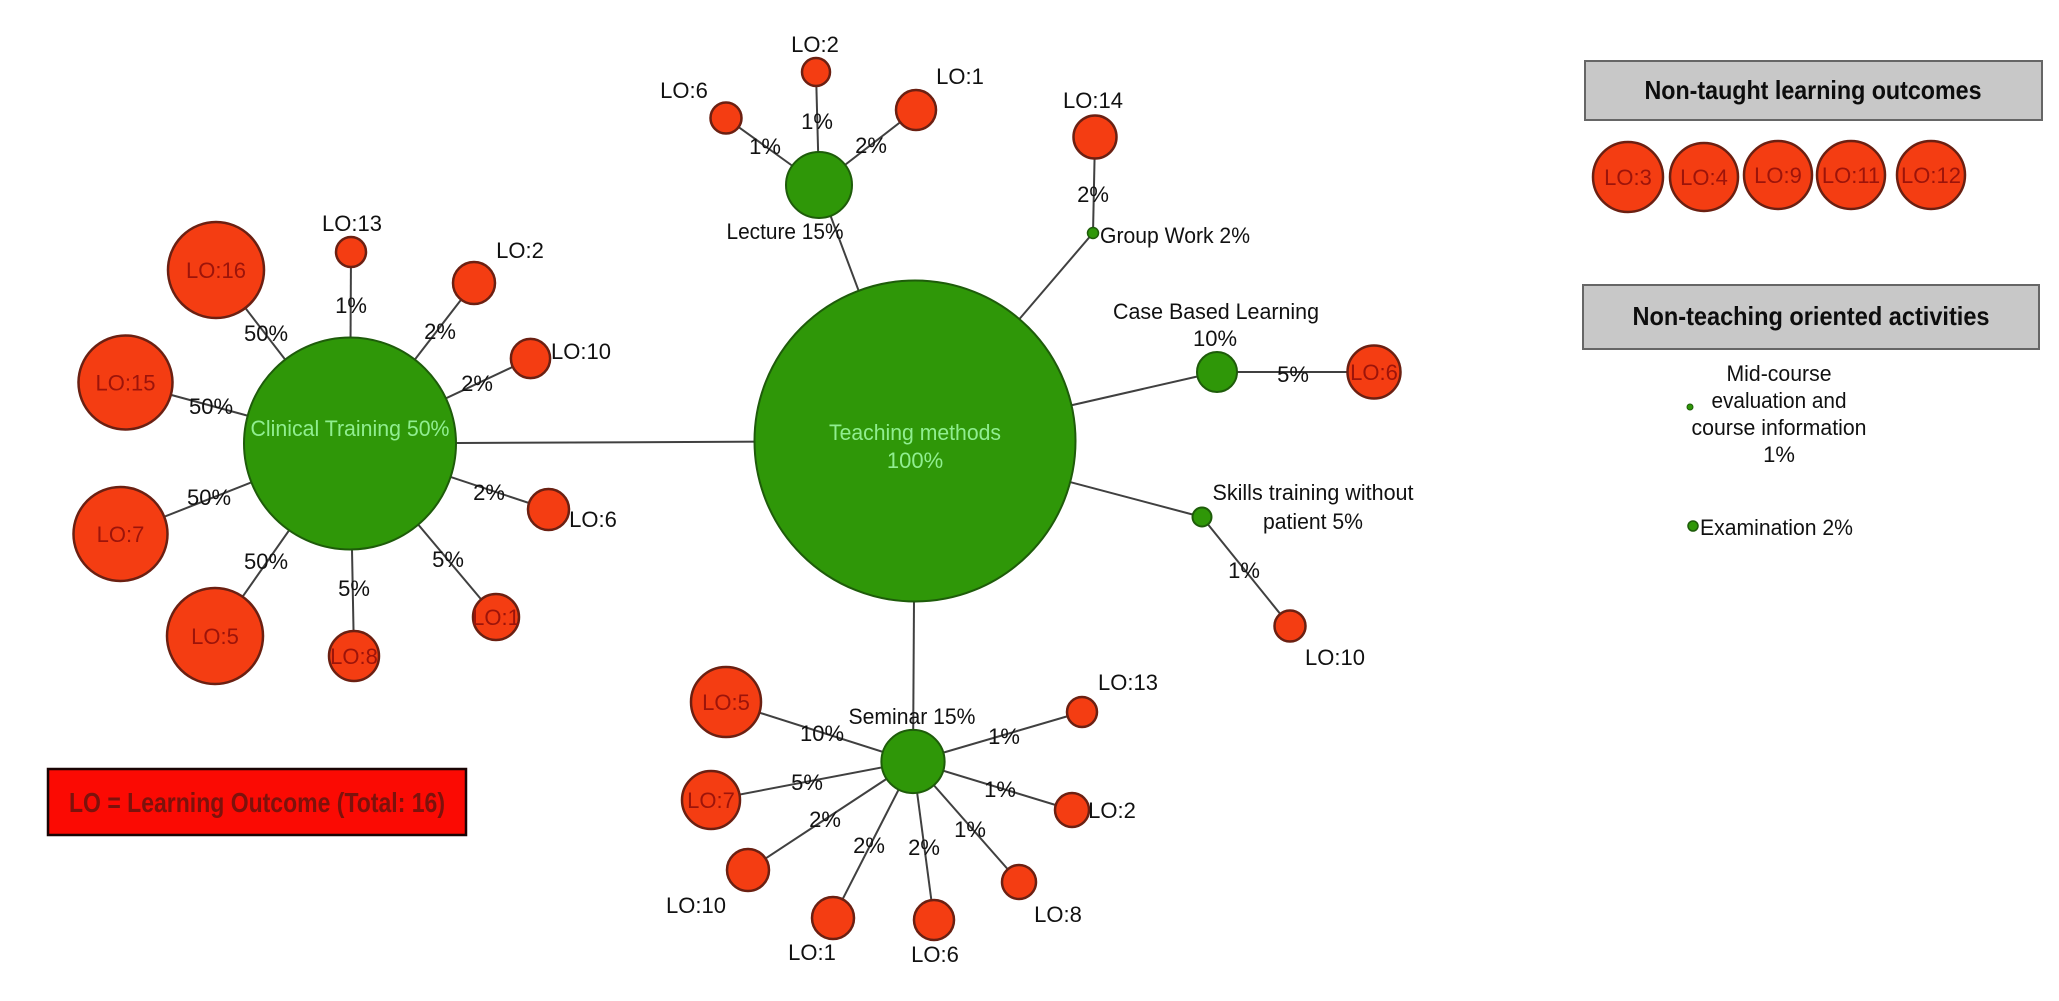  What do you see at coordinates (1931, 175) in the screenshot?
I see `svg-text: LO:12` at bounding box center [1931, 175].